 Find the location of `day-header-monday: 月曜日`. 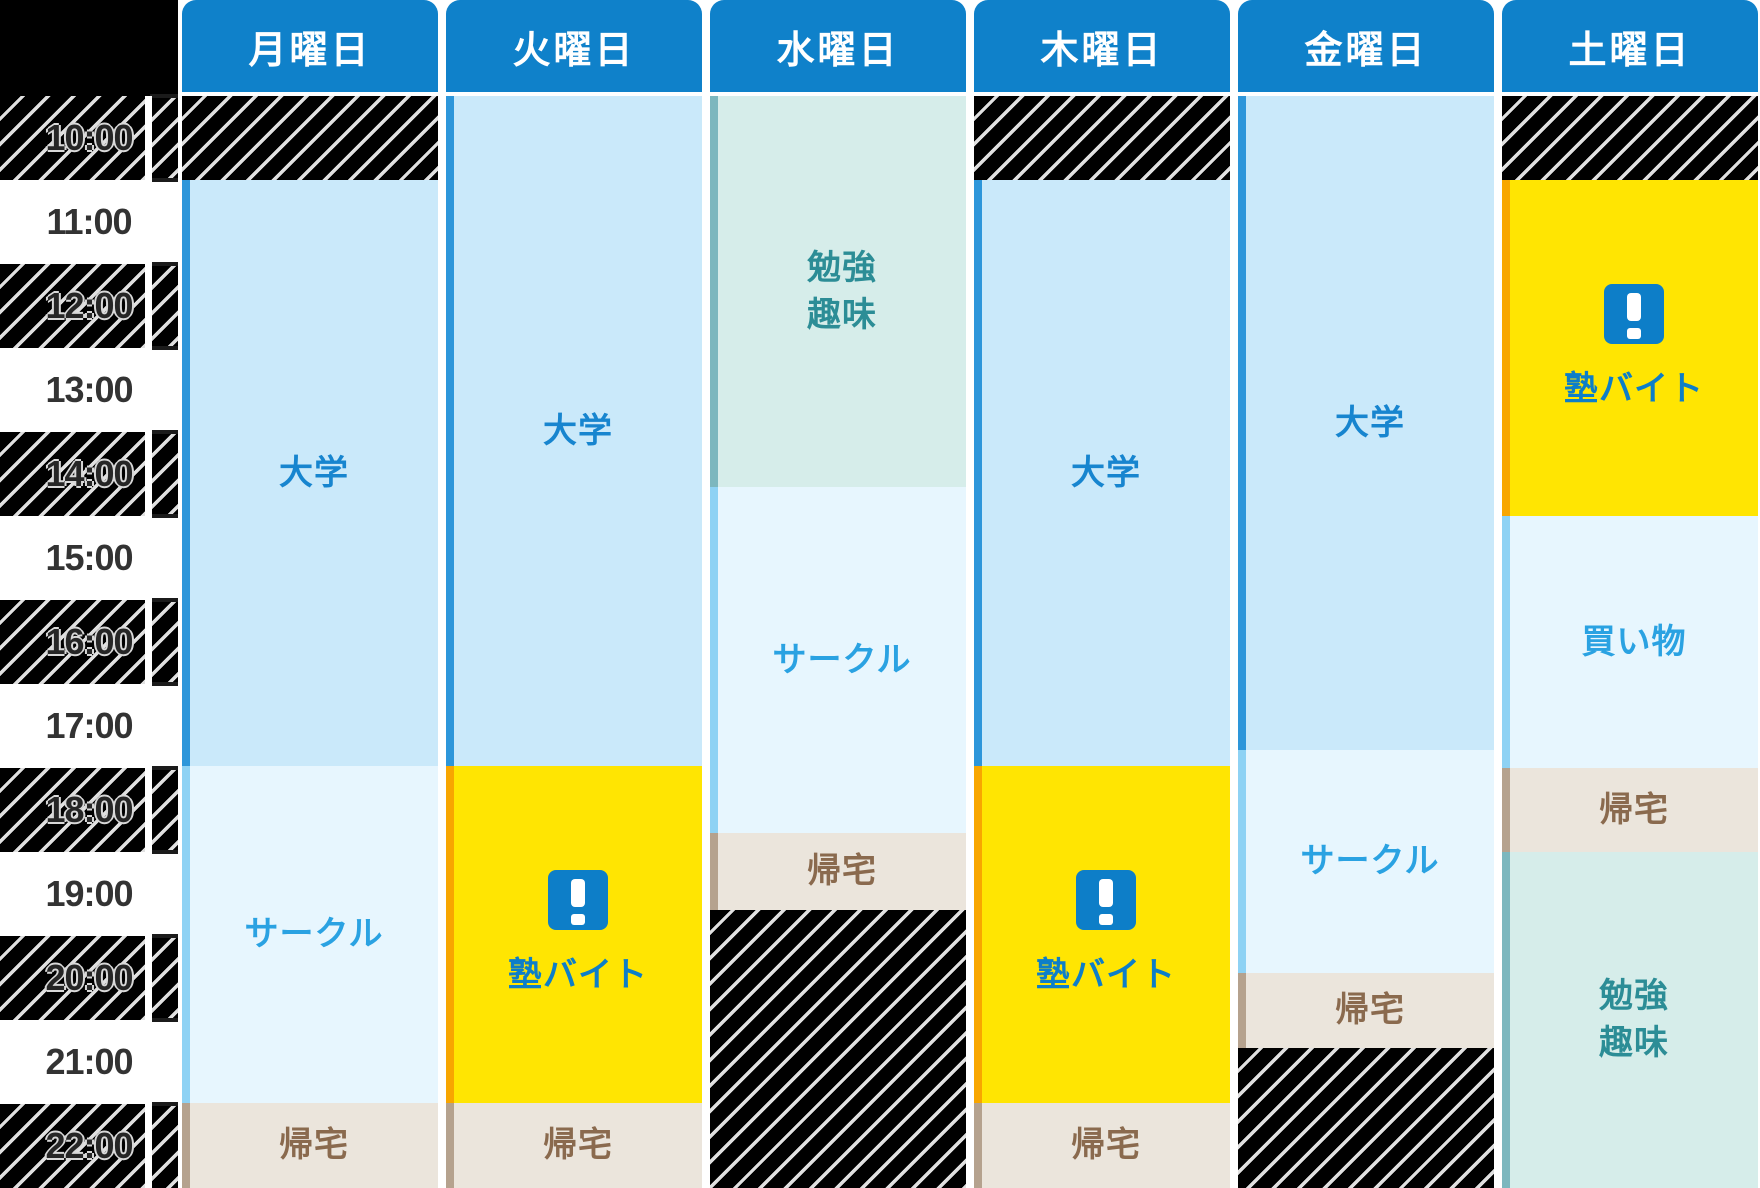

day-header-monday: 月曜日 is located at coordinates (310, 46).